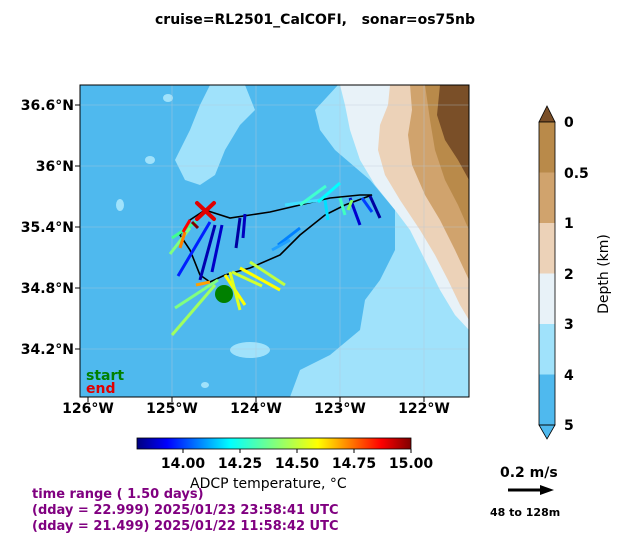 This screenshot has height=540, width=630. Describe the element at coordinates (424, 409) in the screenshot. I see `lon-tick-label: 122°W` at that location.